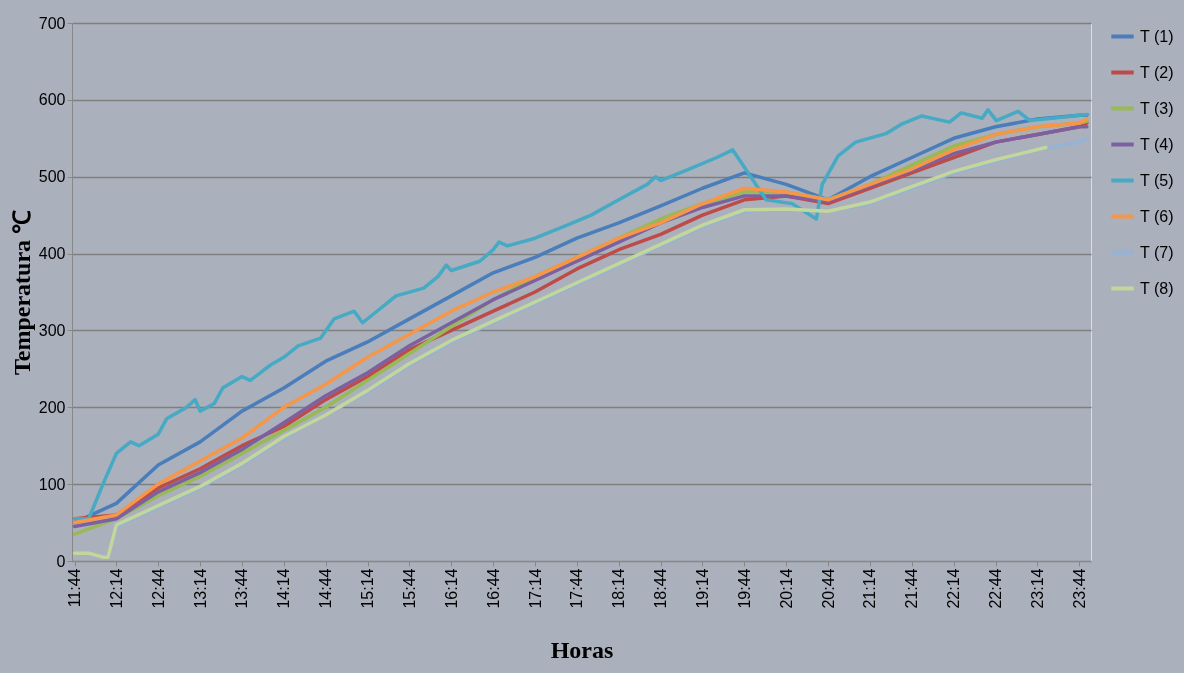 The height and width of the screenshot is (673, 1184). What do you see at coordinates (451, 588) in the screenshot?
I see `x-tick-label: 16:14` at bounding box center [451, 588].